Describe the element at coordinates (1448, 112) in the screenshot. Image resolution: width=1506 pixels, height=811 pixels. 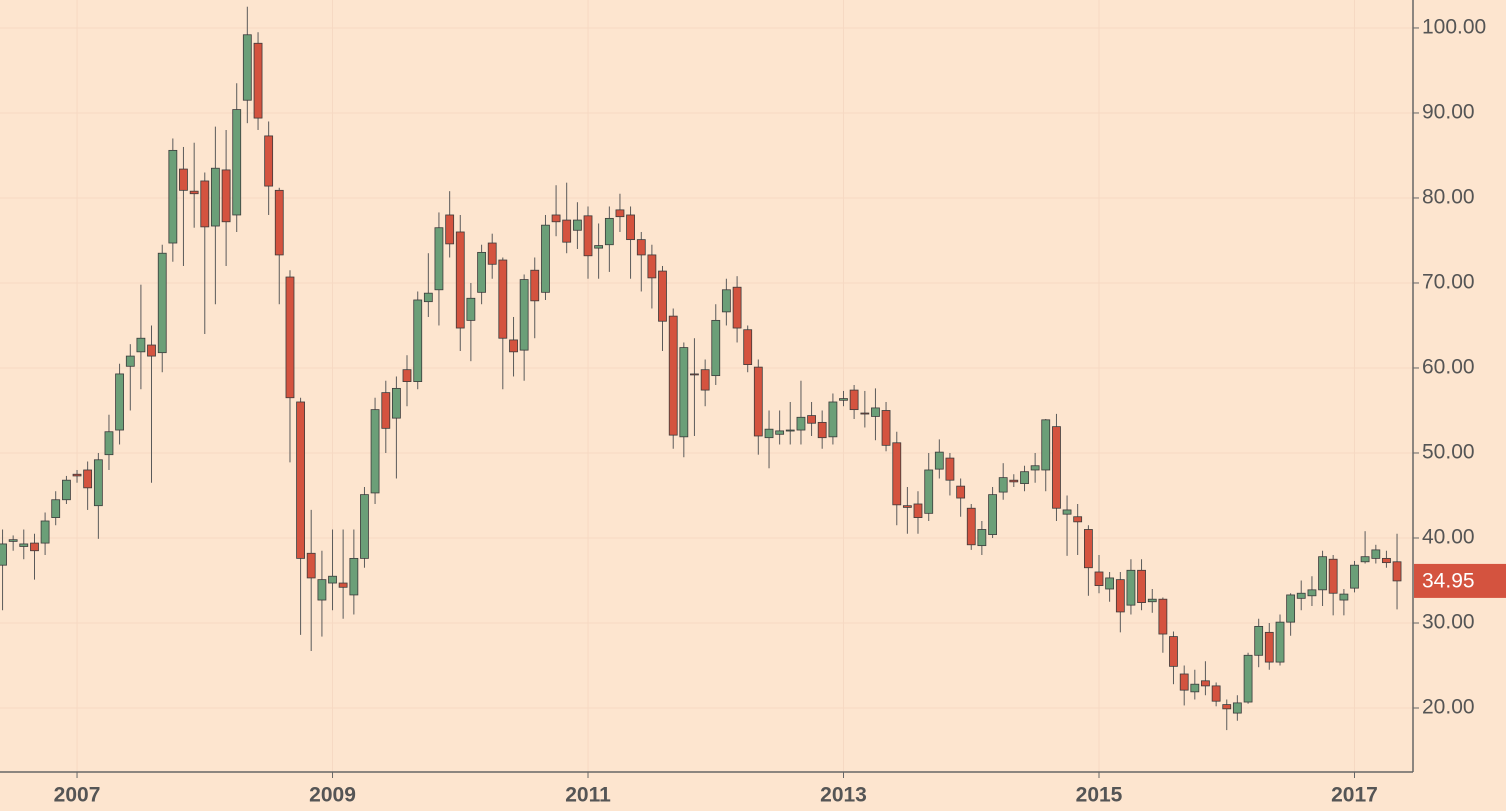
I see `y-tick-label: 90.00` at that location.